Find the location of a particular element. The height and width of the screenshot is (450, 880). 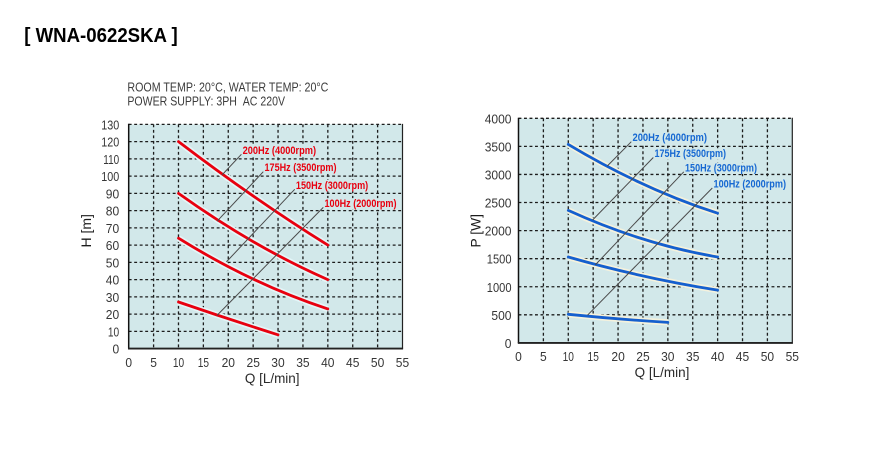

svg-text: 110 is located at coordinates (111, 159).